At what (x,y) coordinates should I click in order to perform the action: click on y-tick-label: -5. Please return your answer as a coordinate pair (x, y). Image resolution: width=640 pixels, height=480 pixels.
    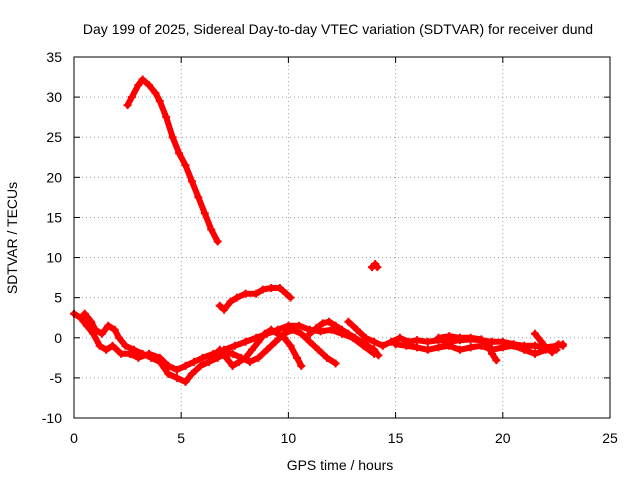
    Looking at the image, I should click on (56, 378).